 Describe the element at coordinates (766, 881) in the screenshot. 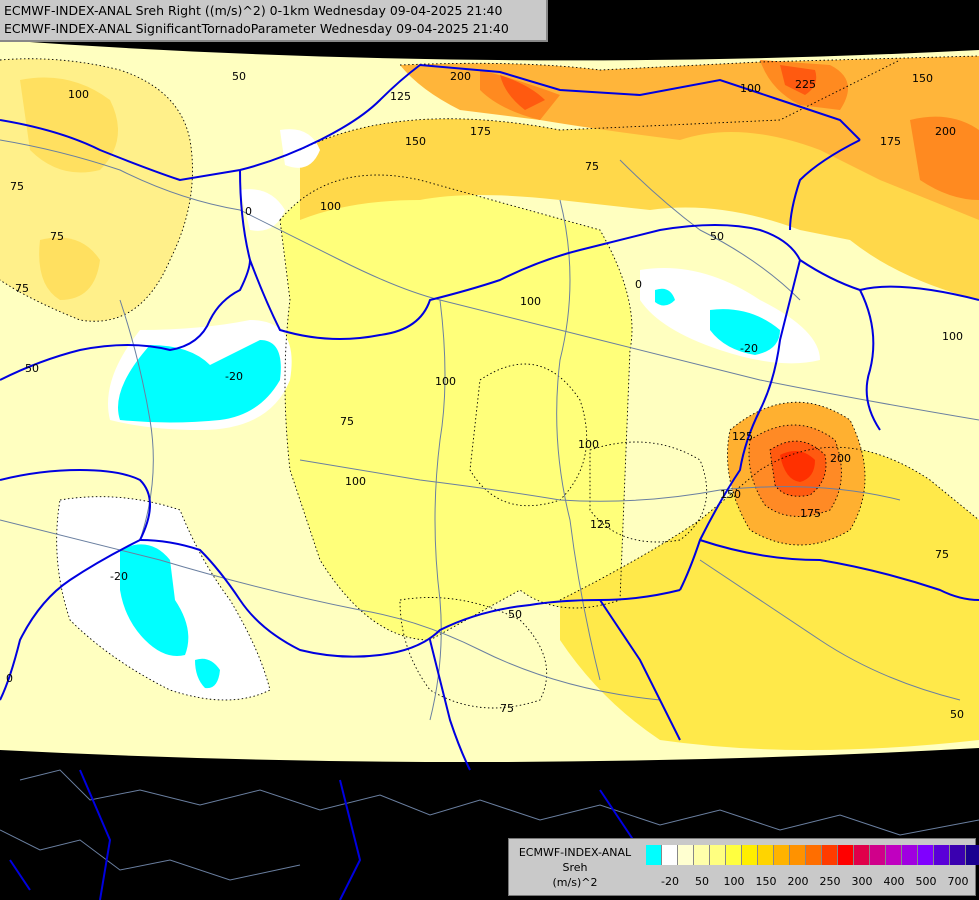

I see `legend-tick-label: 150` at that location.